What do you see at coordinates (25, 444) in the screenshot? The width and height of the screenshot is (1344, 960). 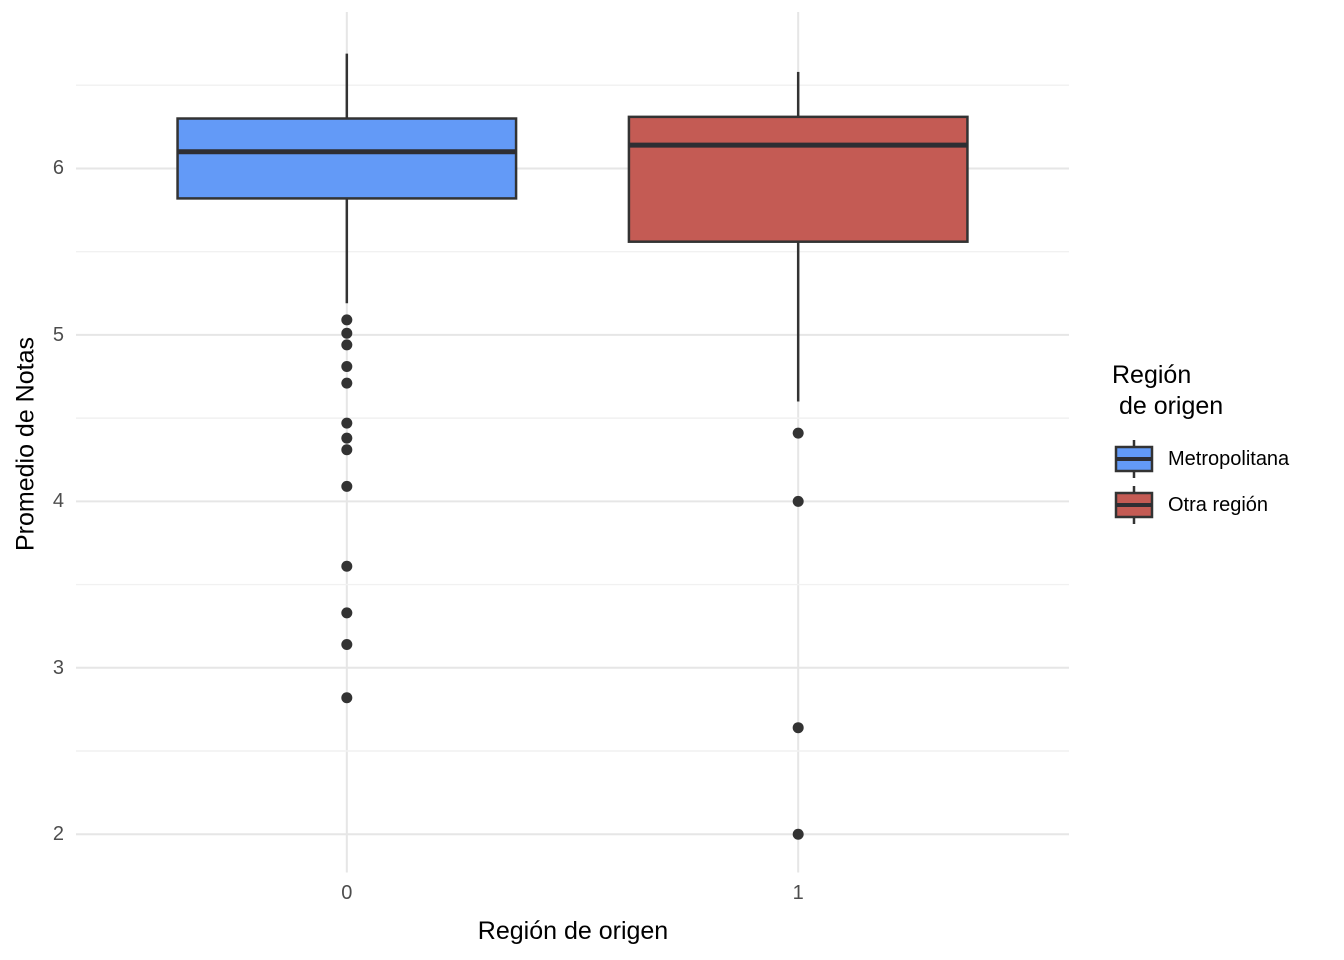 I see `y-axis-title: Promedio de Notas` at bounding box center [25, 444].